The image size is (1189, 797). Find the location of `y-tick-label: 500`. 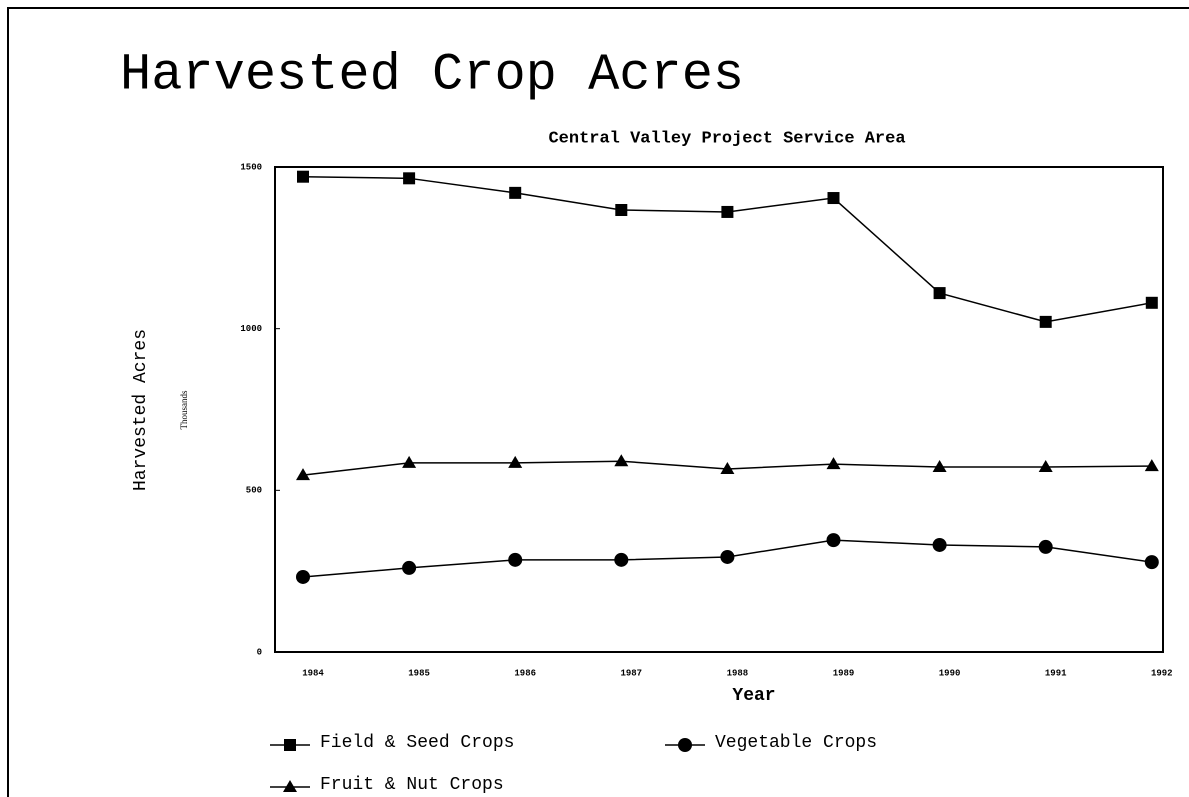

y-tick-label: 500 is located at coordinates (254, 491).